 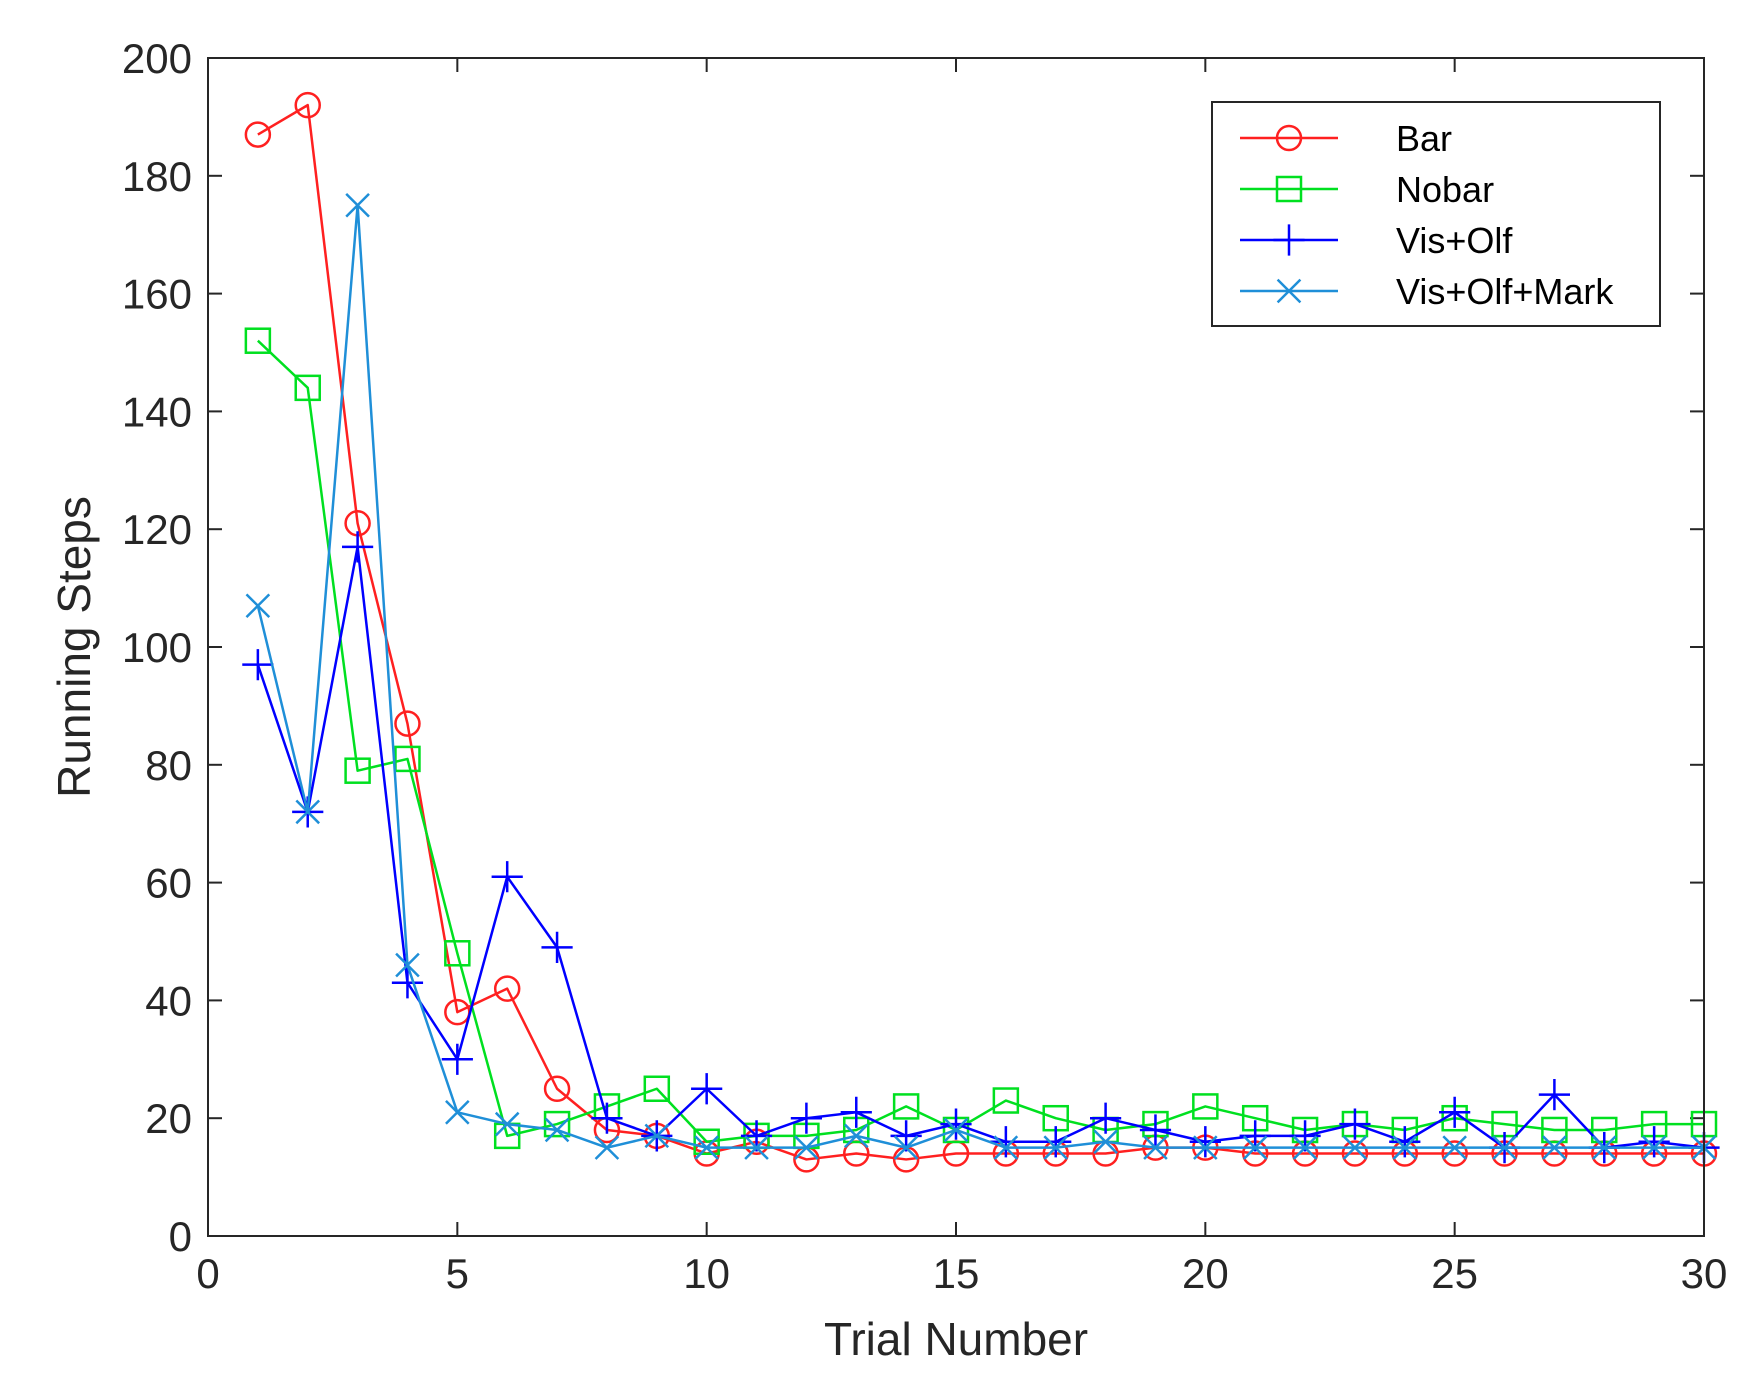 What do you see at coordinates (1704, 1273) in the screenshot?
I see `x-tick-label: 30` at bounding box center [1704, 1273].